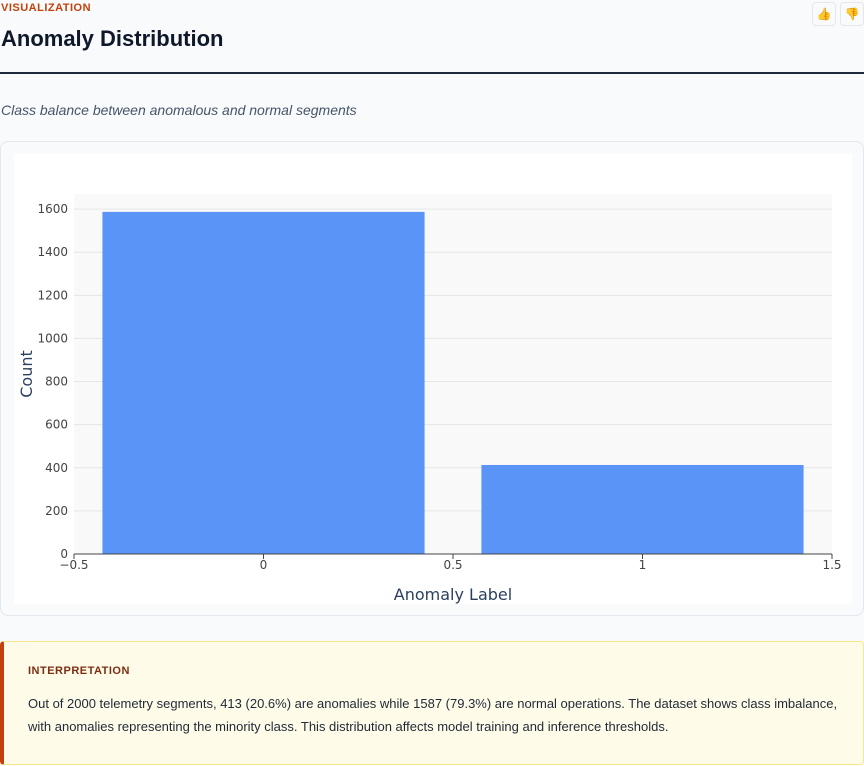 The width and height of the screenshot is (864, 766). I want to click on thumbs-up-icon: 👍, so click(824, 14).